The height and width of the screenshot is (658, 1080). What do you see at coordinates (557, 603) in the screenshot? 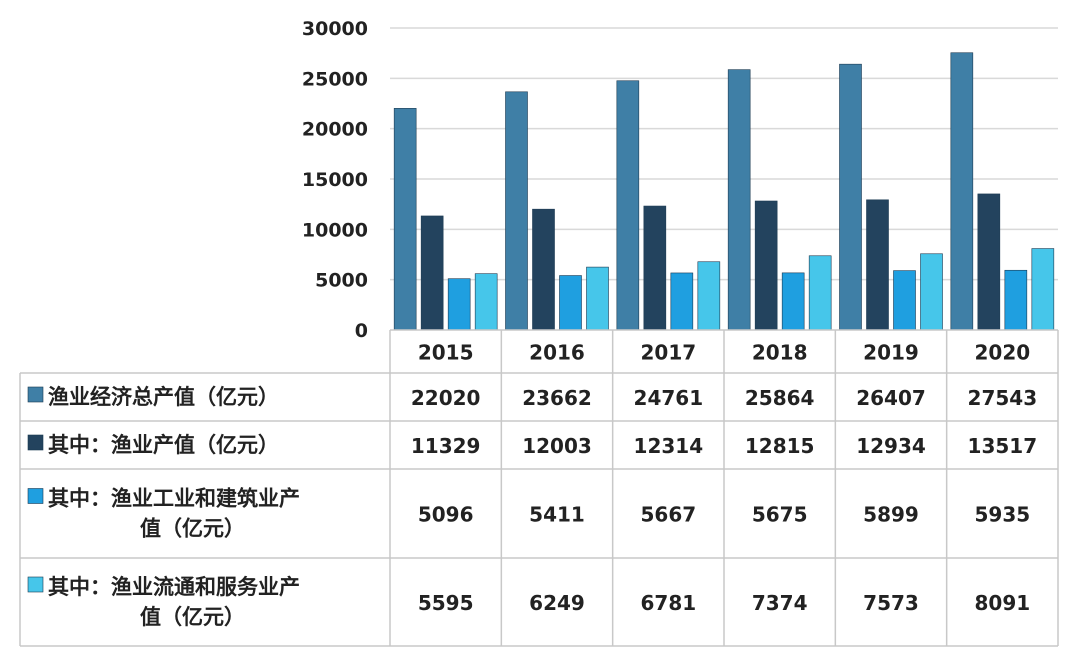
I see `data-cell: 6249` at bounding box center [557, 603].